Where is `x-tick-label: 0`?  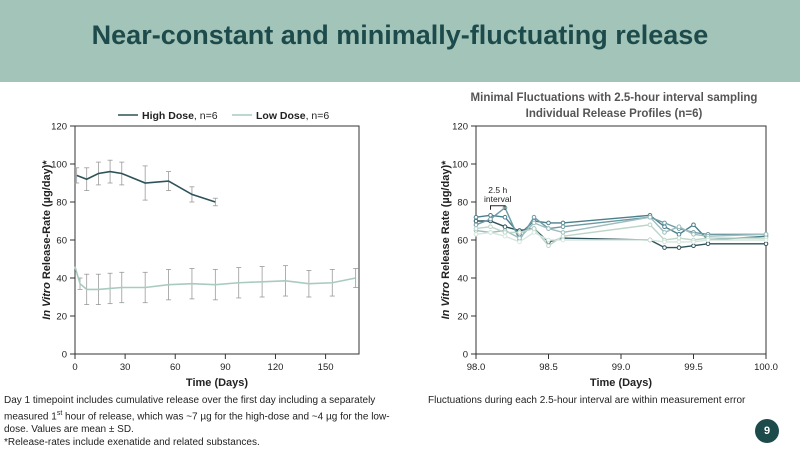
x-tick-label: 0 is located at coordinates (74, 367).